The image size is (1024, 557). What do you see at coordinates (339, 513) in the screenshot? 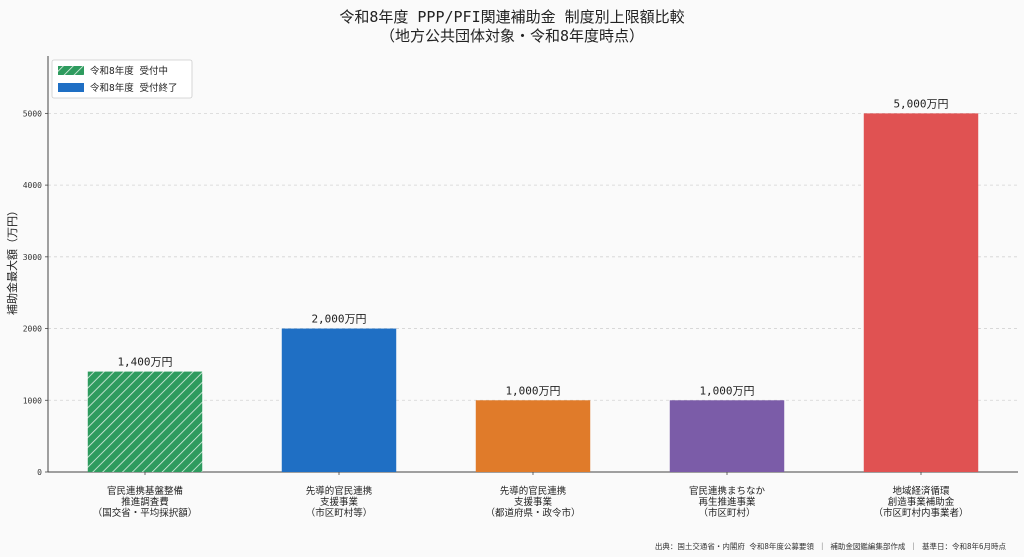
I see `category-label-2: （市区町村等）` at bounding box center [339, 513].